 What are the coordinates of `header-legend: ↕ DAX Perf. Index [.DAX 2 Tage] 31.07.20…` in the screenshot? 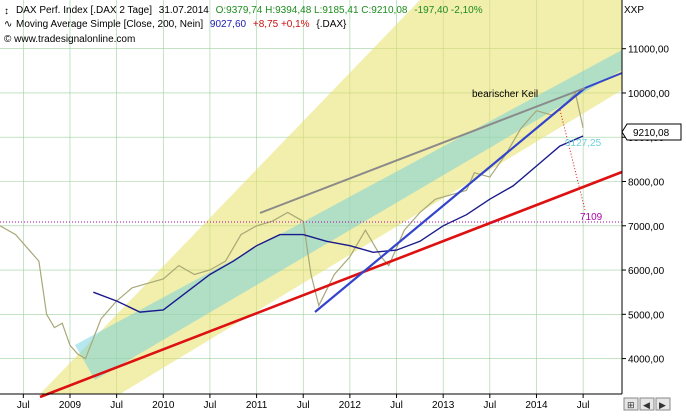 It's located at (243, 25).